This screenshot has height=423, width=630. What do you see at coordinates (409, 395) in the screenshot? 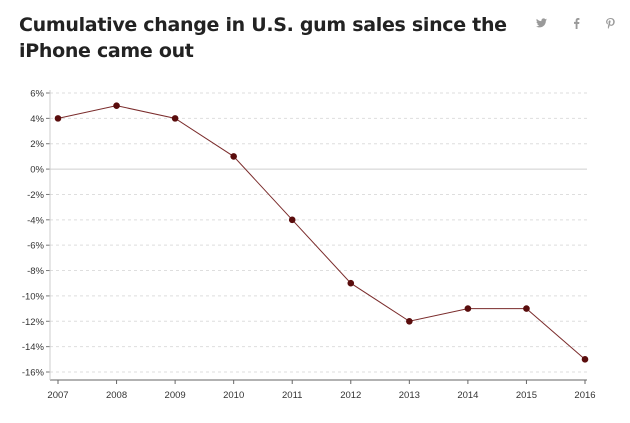
I see `x-tick-label: 2013` at bounding box center [409, 395].